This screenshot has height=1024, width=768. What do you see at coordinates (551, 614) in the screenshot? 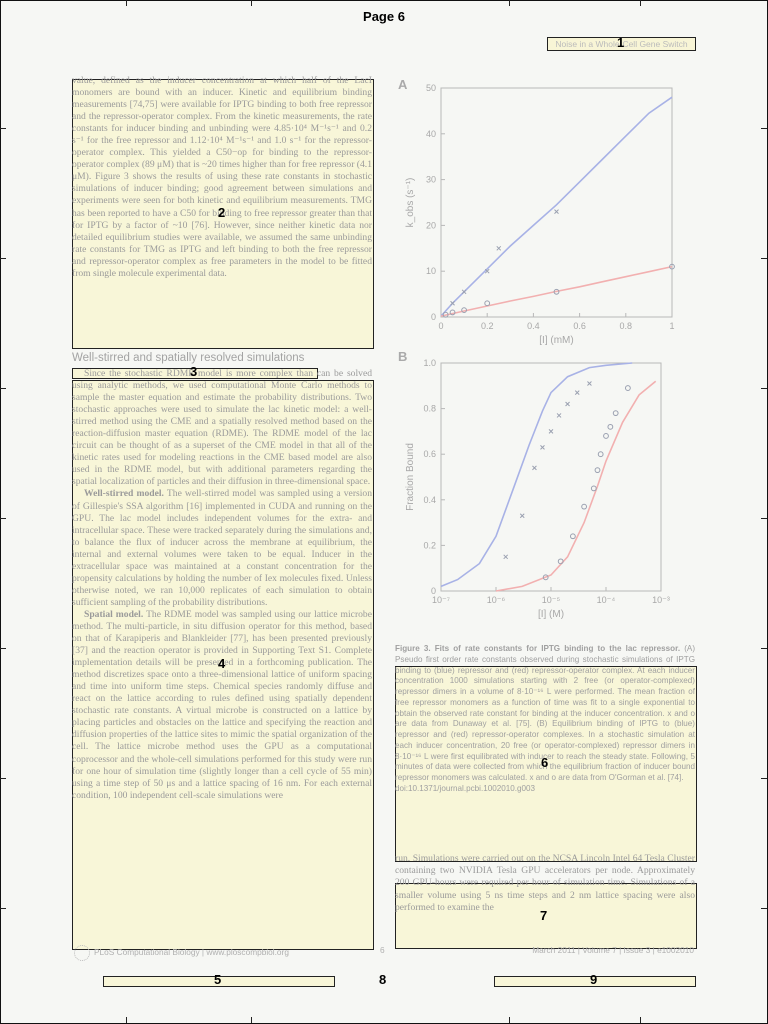
I see `x-axis-label: [I] (M)` at bounding box center [551, 614].